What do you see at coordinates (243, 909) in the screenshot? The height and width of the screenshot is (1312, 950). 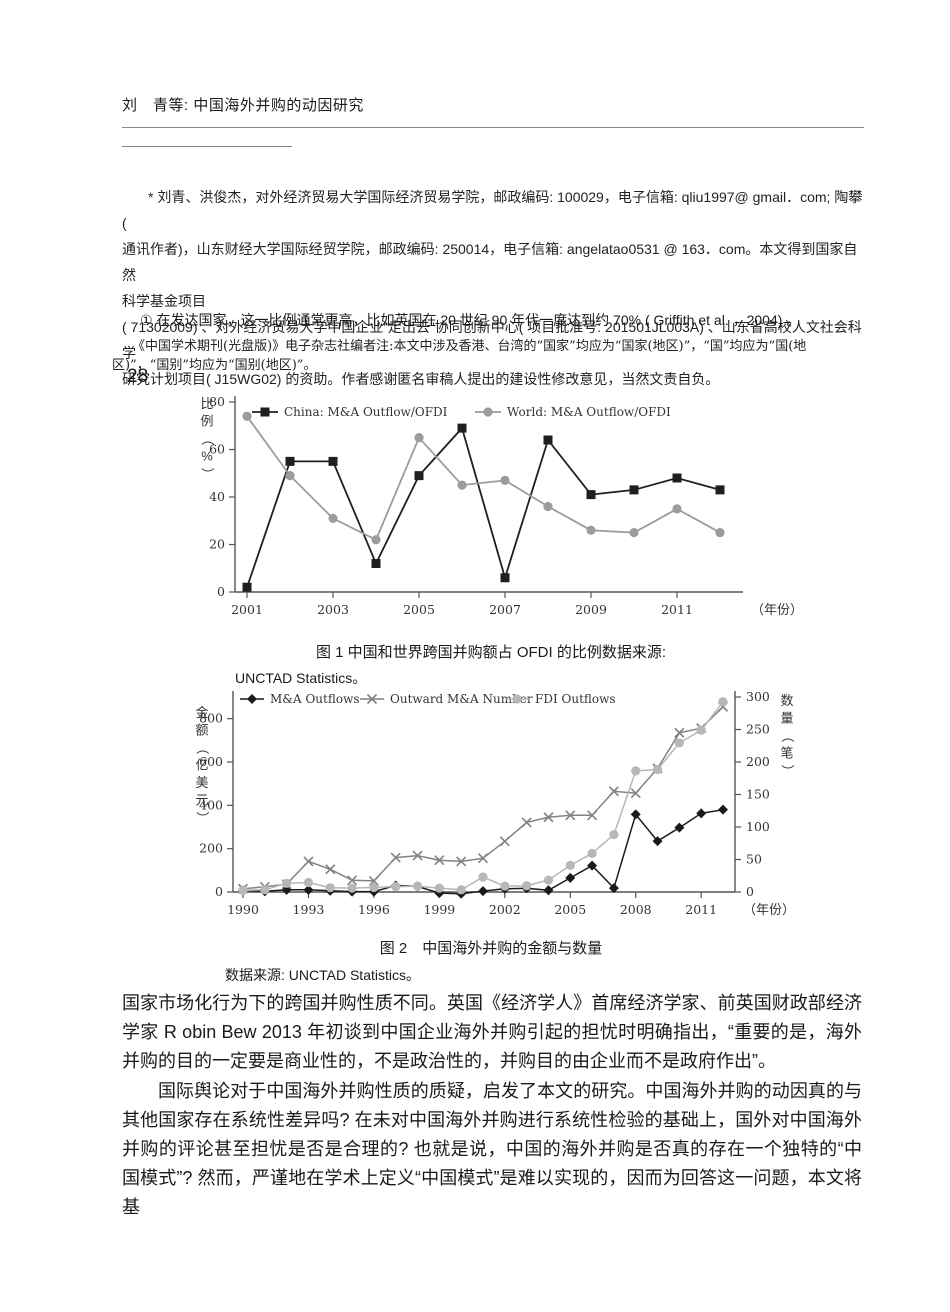 I see `svg-text: 1990` at bounding box center [243, 909].